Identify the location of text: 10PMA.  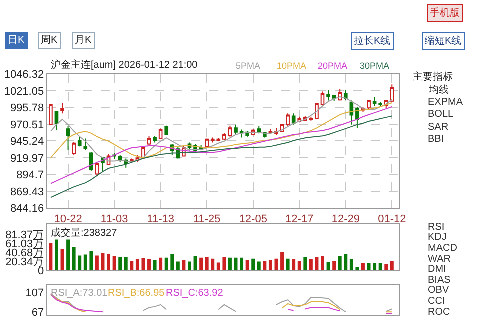
(292, 66).